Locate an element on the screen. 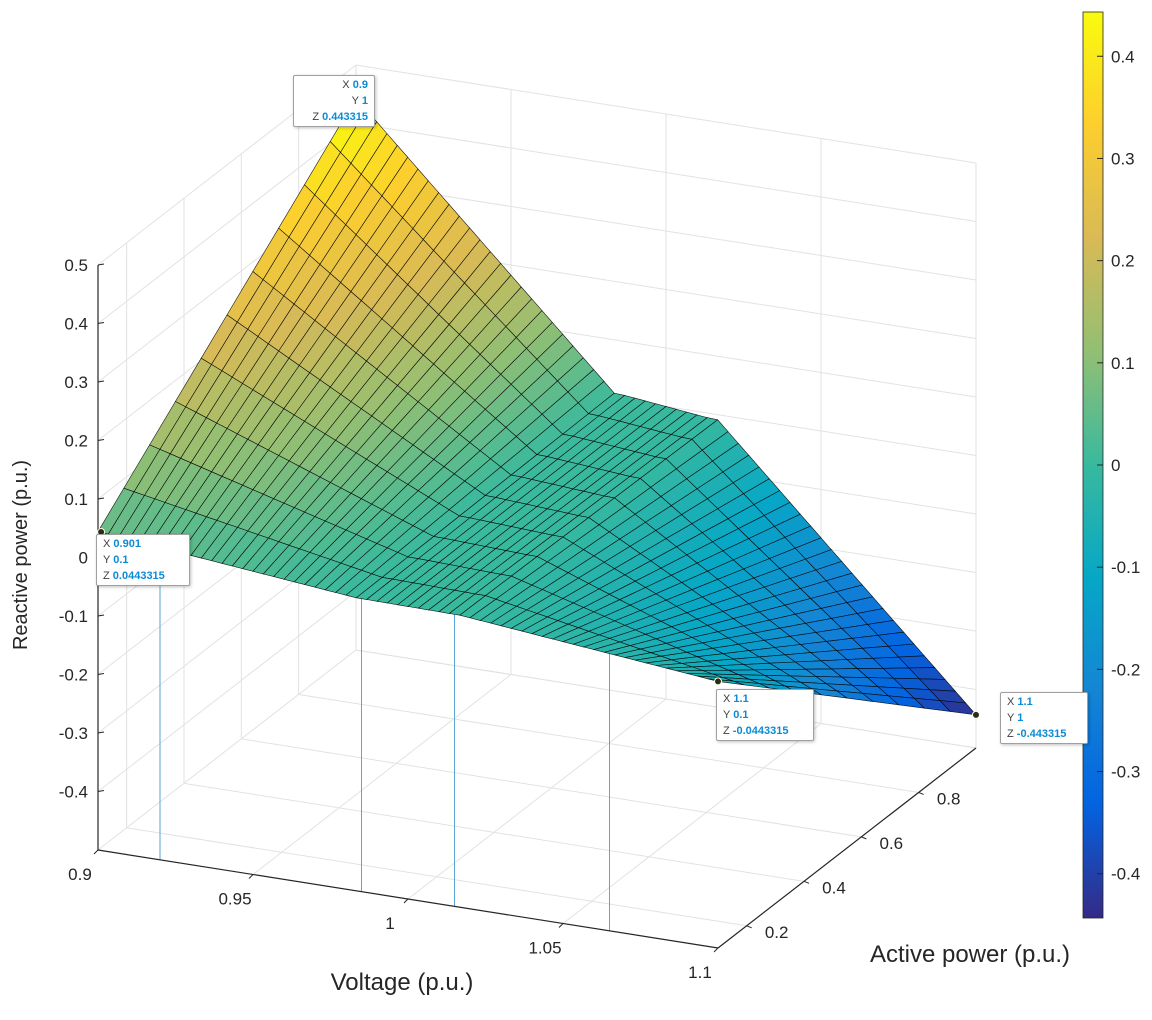 The height and width of the screenshot is (1020, 1152). y-tick-label: 0.2 is located at coordinates (777, 932).